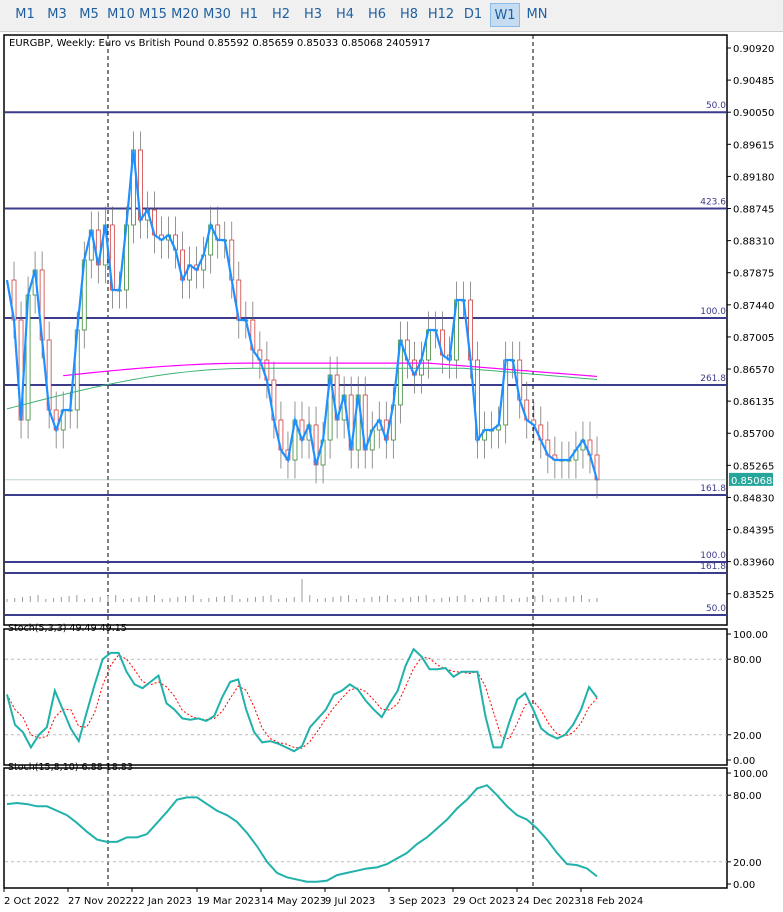 The image size is (783, 912). Describe the element at coordinates (753, 531) in the screenshot. I see `price-tick-label: 0.84395` at that location.